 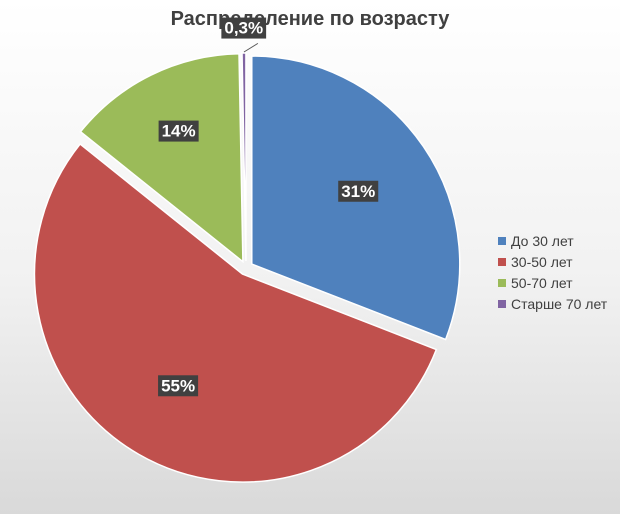 I want to click on pie-slice-50-70-лет, so click(x=161, y=158).